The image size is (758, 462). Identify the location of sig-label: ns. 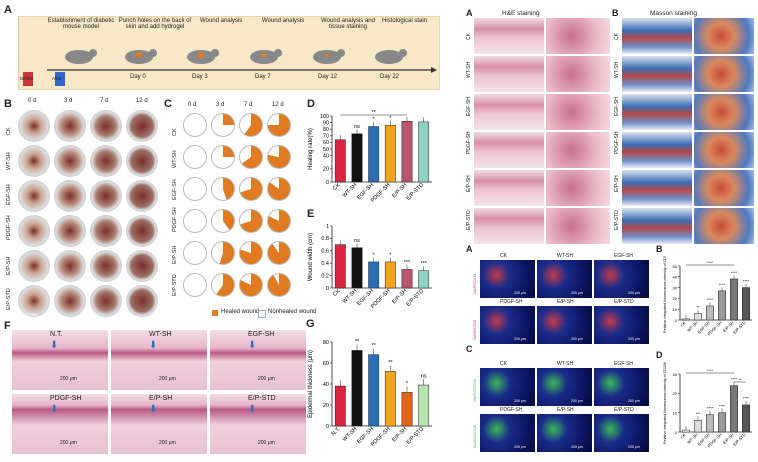
(357, 241).